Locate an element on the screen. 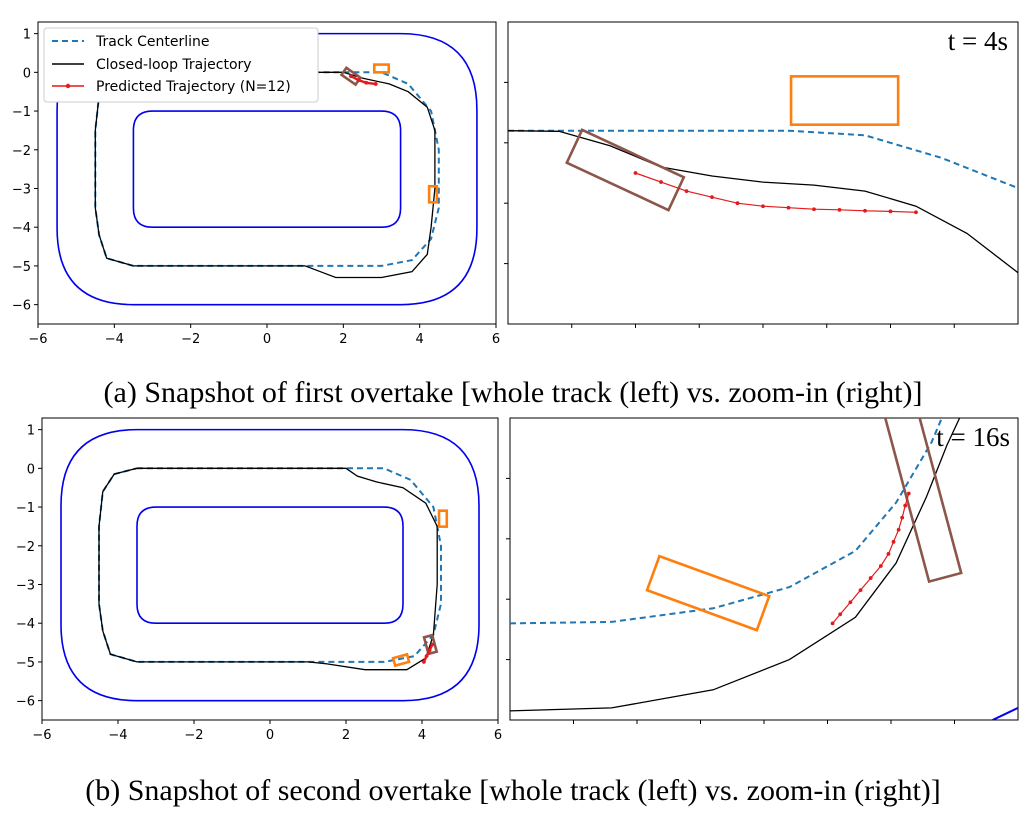  legend-label-trajectory: Closed-loop Trajectory is located at coordinates (174, 65).